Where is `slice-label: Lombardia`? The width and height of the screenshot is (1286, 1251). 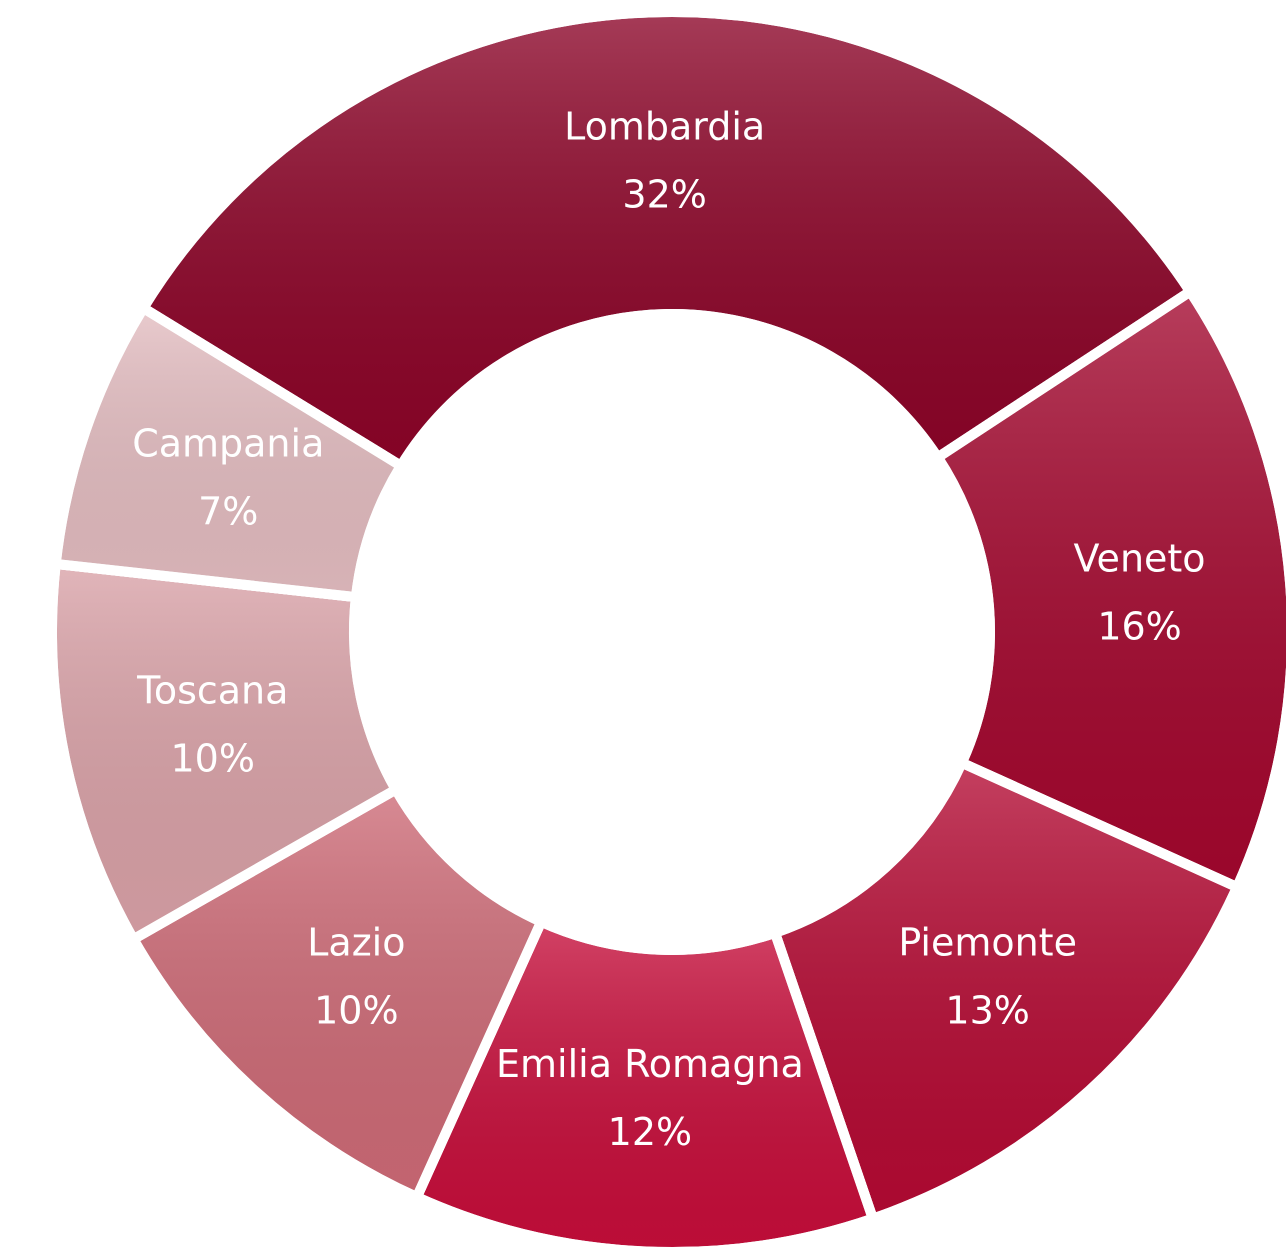
slice-label: Lombardia is located at coordinates (664, 127).